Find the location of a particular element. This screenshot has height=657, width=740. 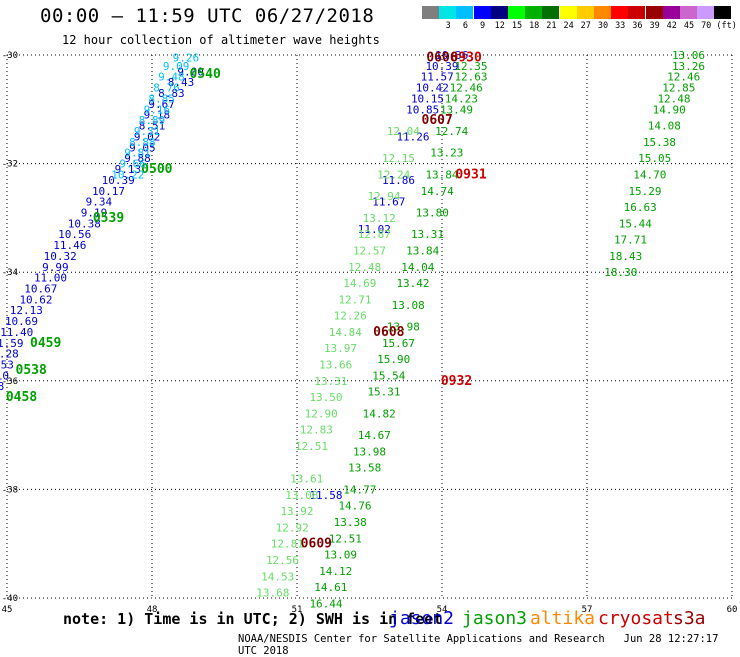

data-point-label: 12.48 is located at coordinates (673, 98).